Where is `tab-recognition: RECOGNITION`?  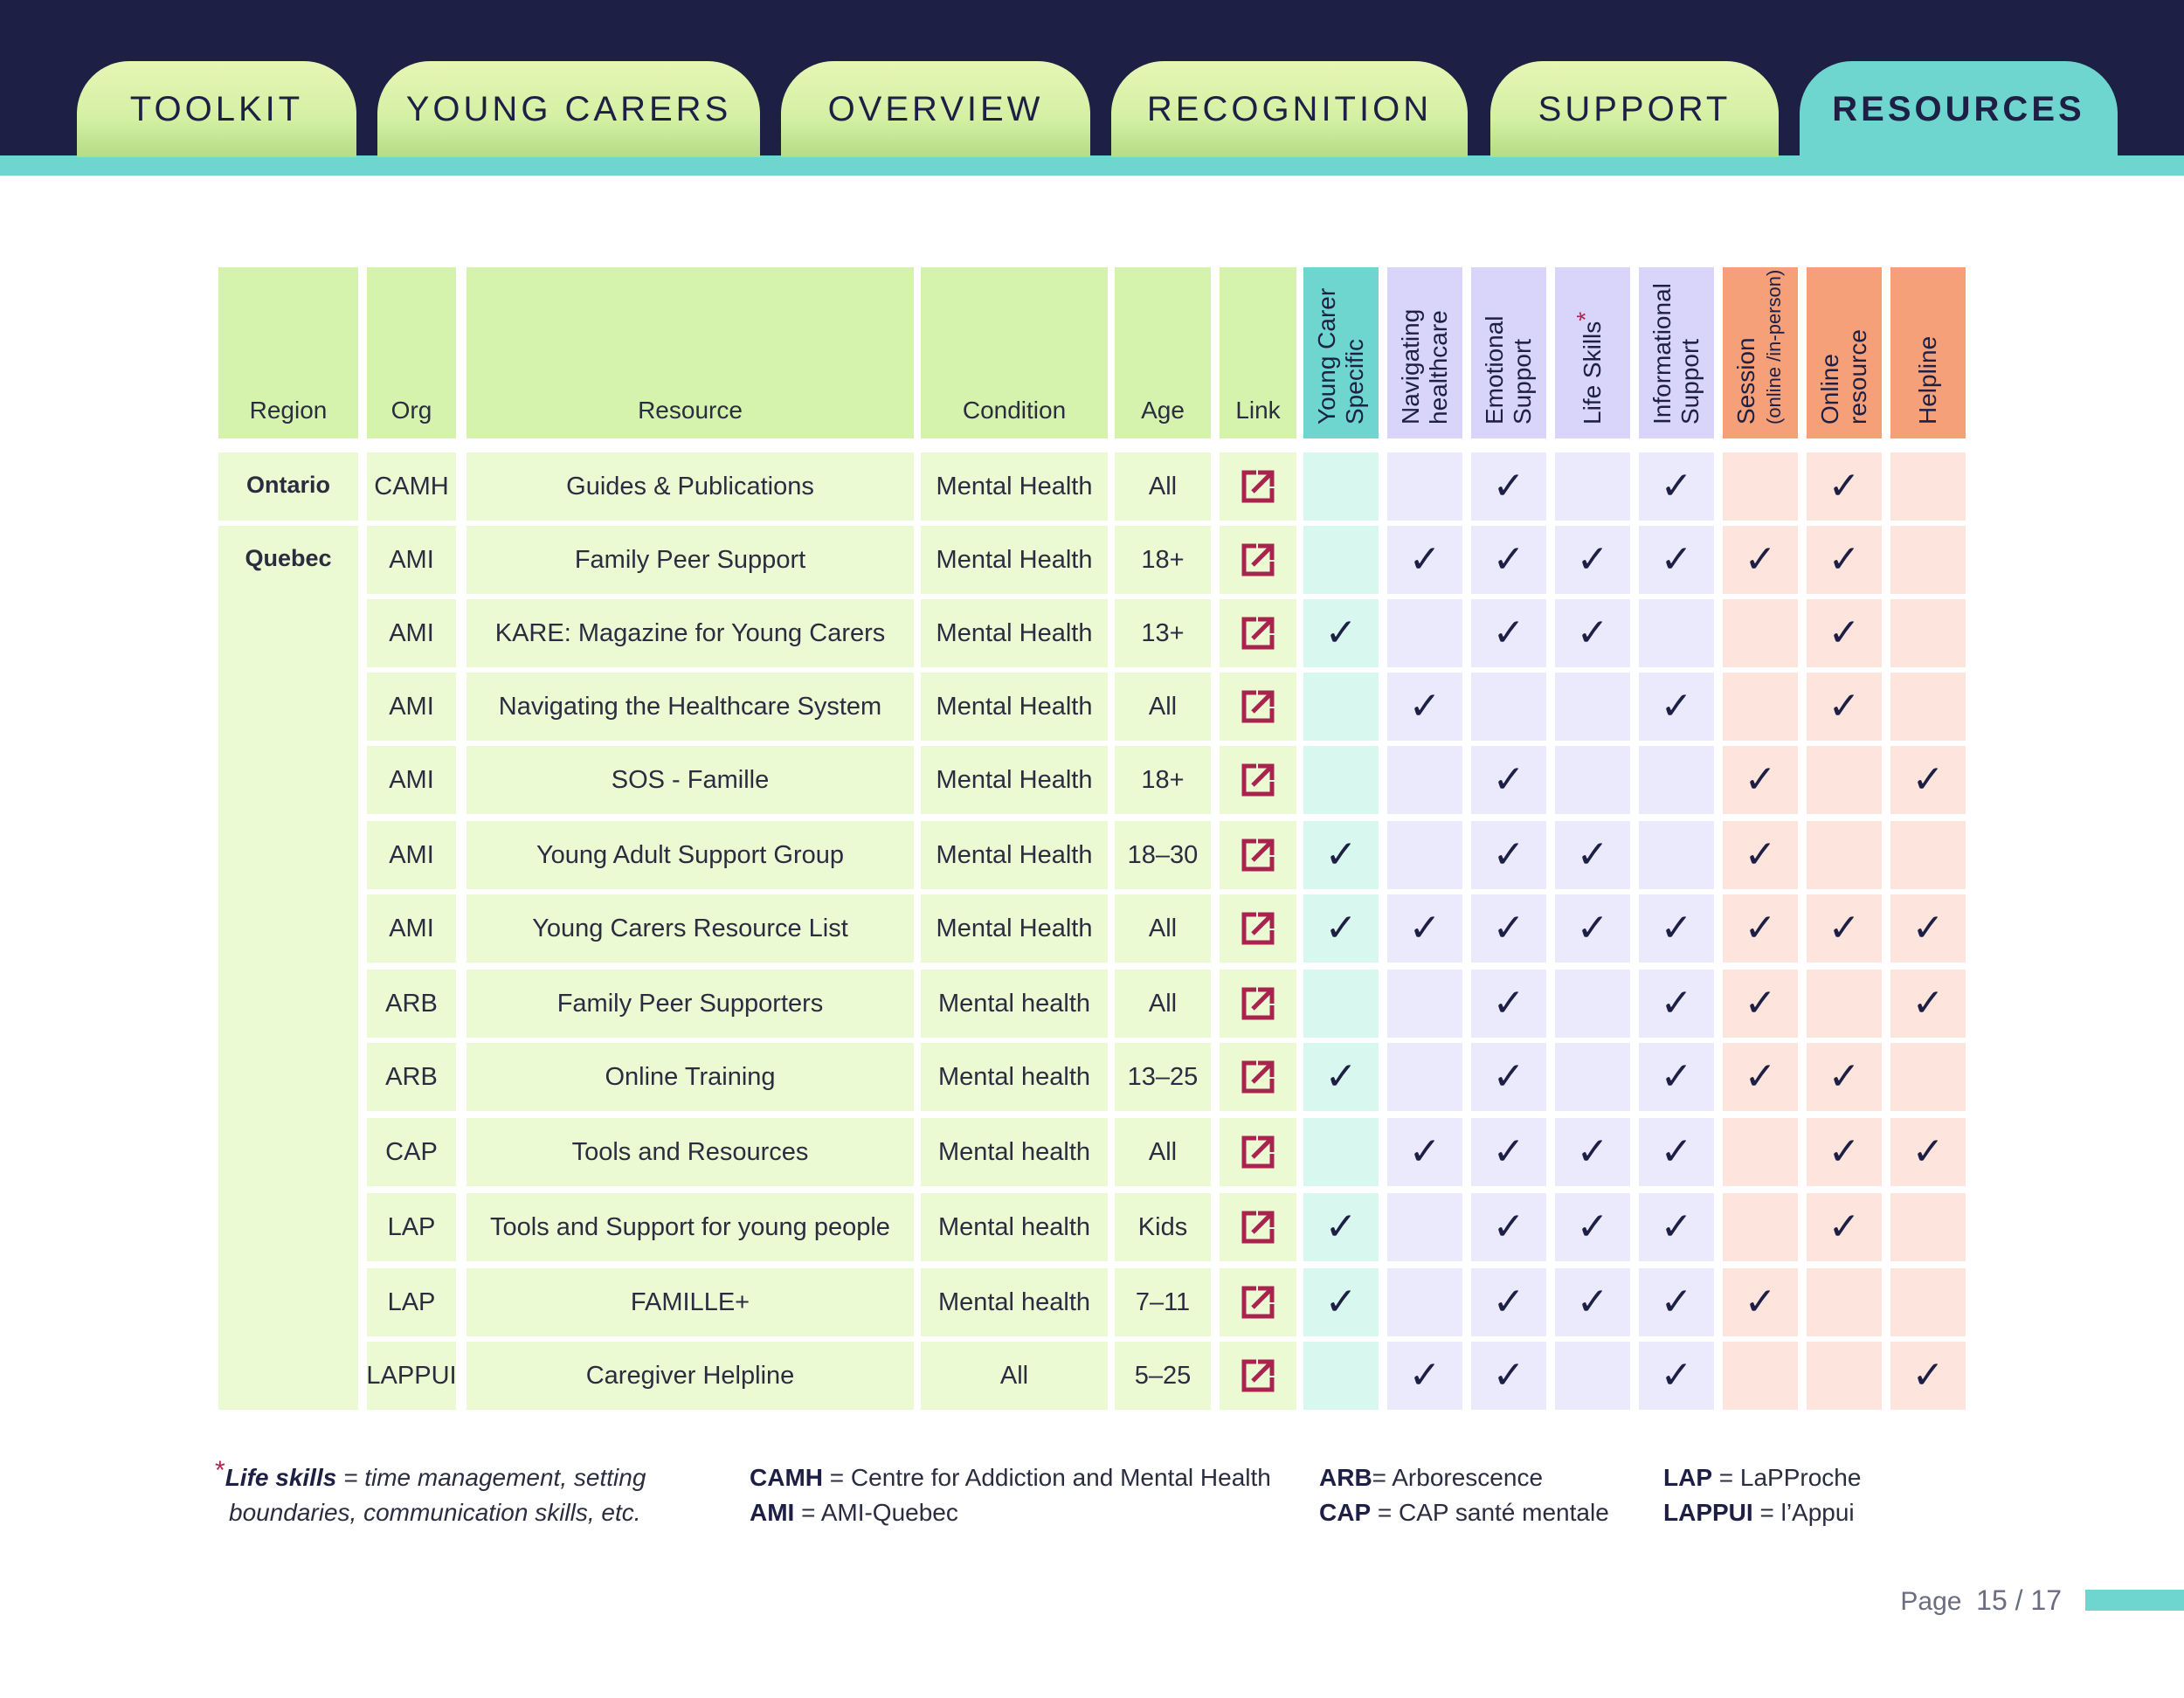 tab-recognition: RECOGNITION is located at coordinates (1289, 109).